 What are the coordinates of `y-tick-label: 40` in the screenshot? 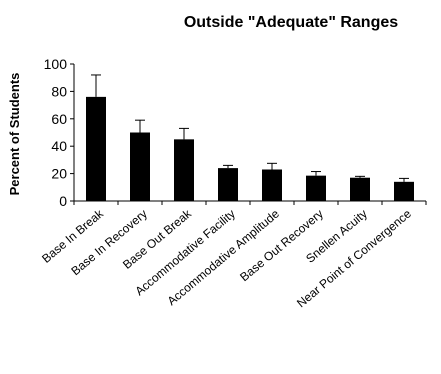 It's located at (59, 146).